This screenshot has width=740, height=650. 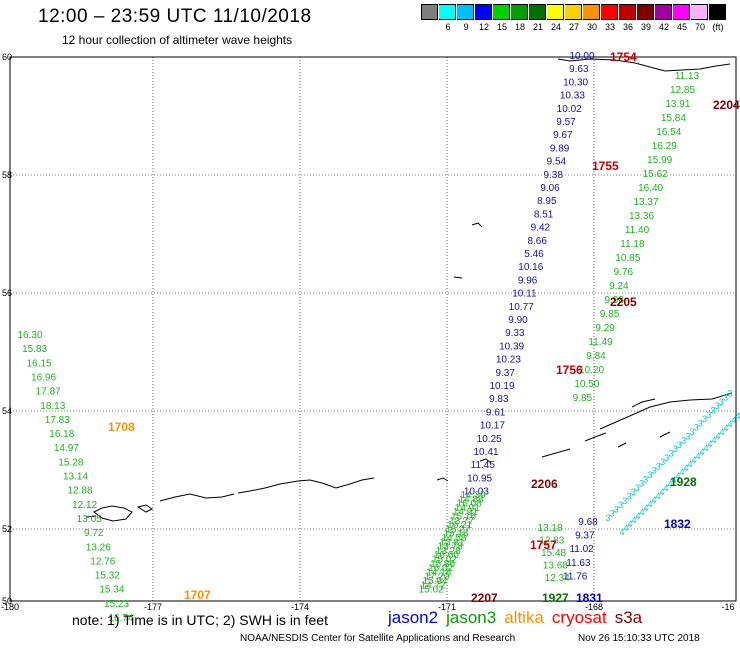 What do you see at coordinates (639, 638) in the screenshot?
I see `generated-timestamp: Nov 26 15:10:33 UTC 2018` at bounding box center [639, 638].